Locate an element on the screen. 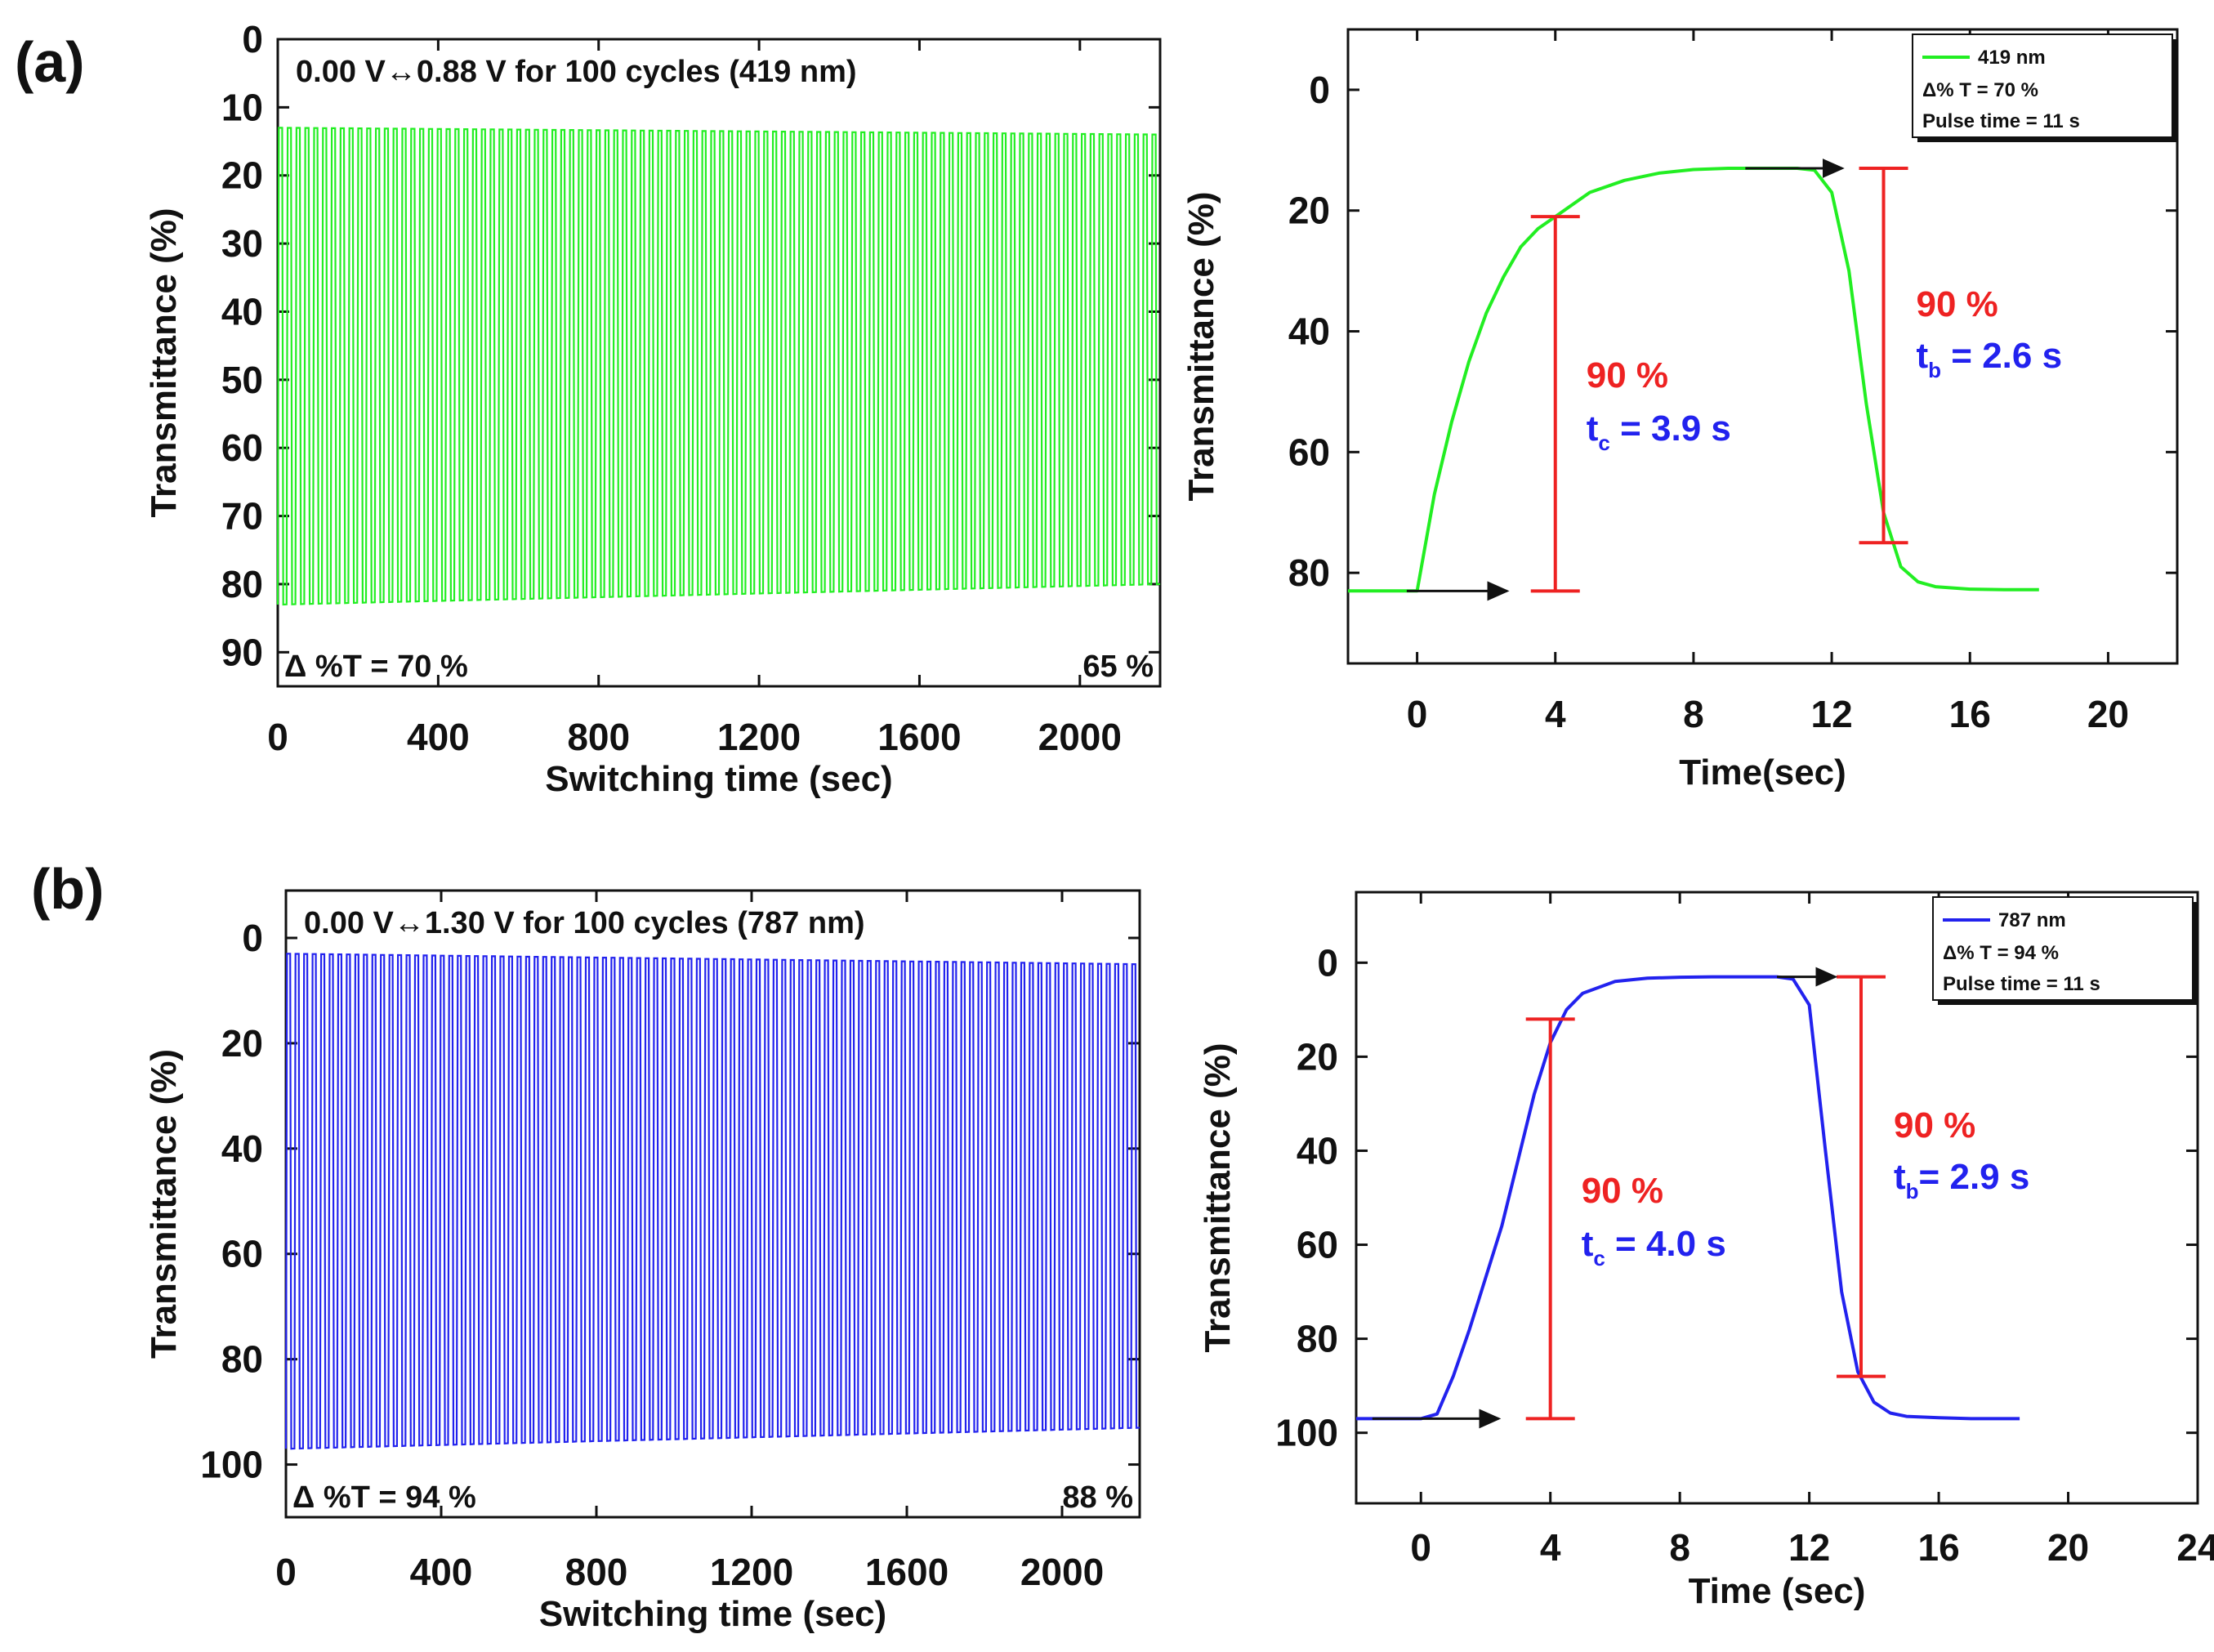  b-response-bleaching-time-value: = 2.9 s is located at coordinates (1974, 1177).